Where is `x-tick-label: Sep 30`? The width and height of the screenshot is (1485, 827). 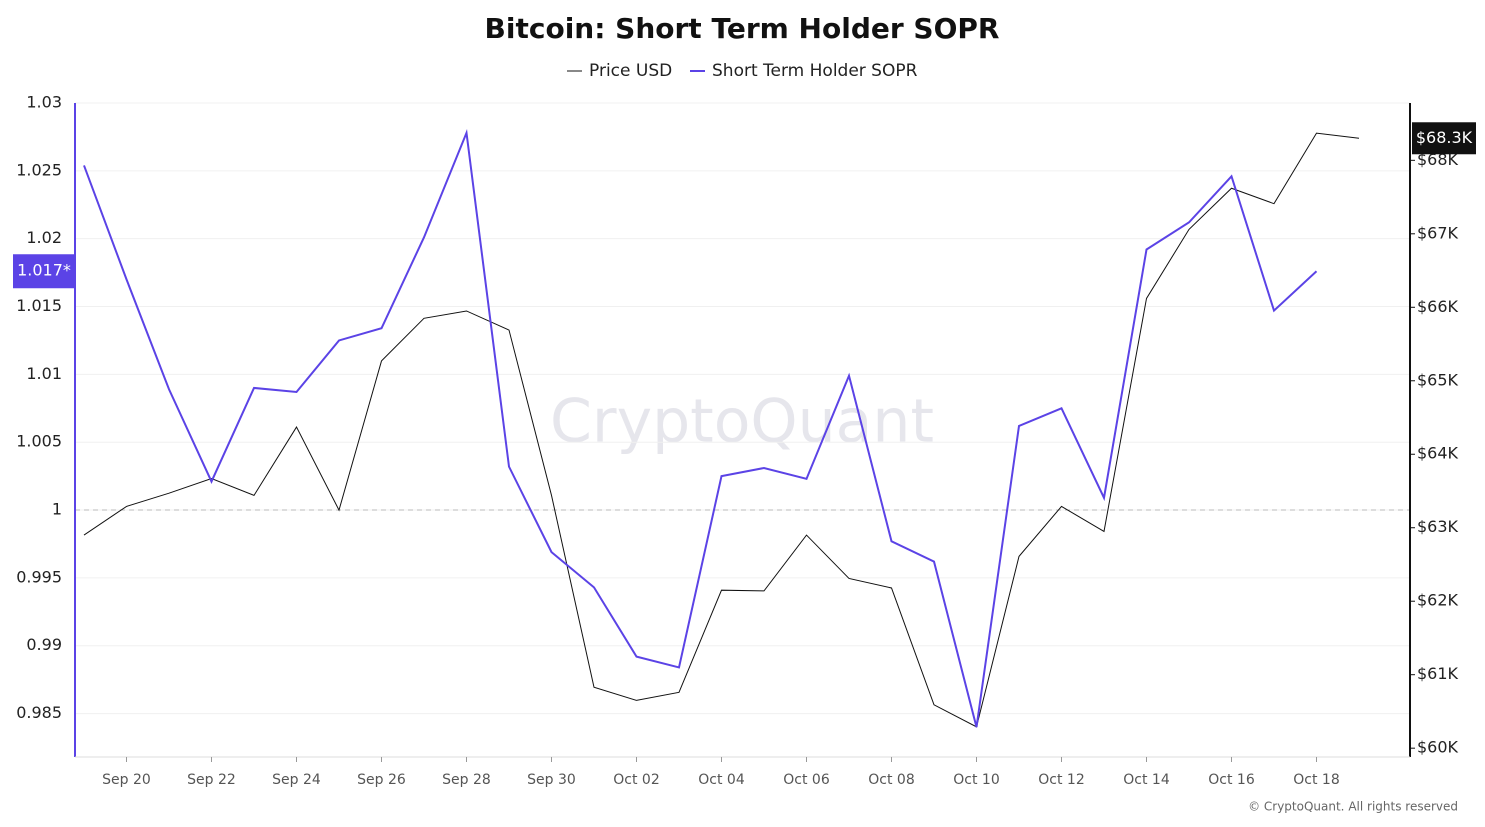
x-tick-label: Sep 30 is located at coordinates (551, 780).